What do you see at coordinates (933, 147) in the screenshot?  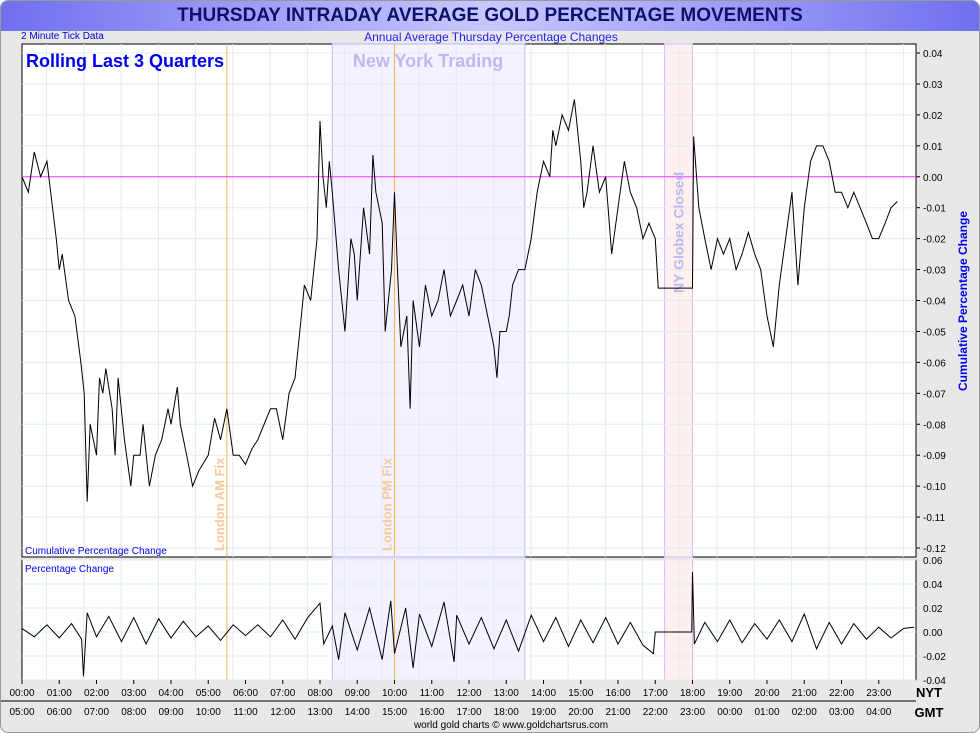 I see `y-tick-label: 0.01` at bounding box center [933, 147].